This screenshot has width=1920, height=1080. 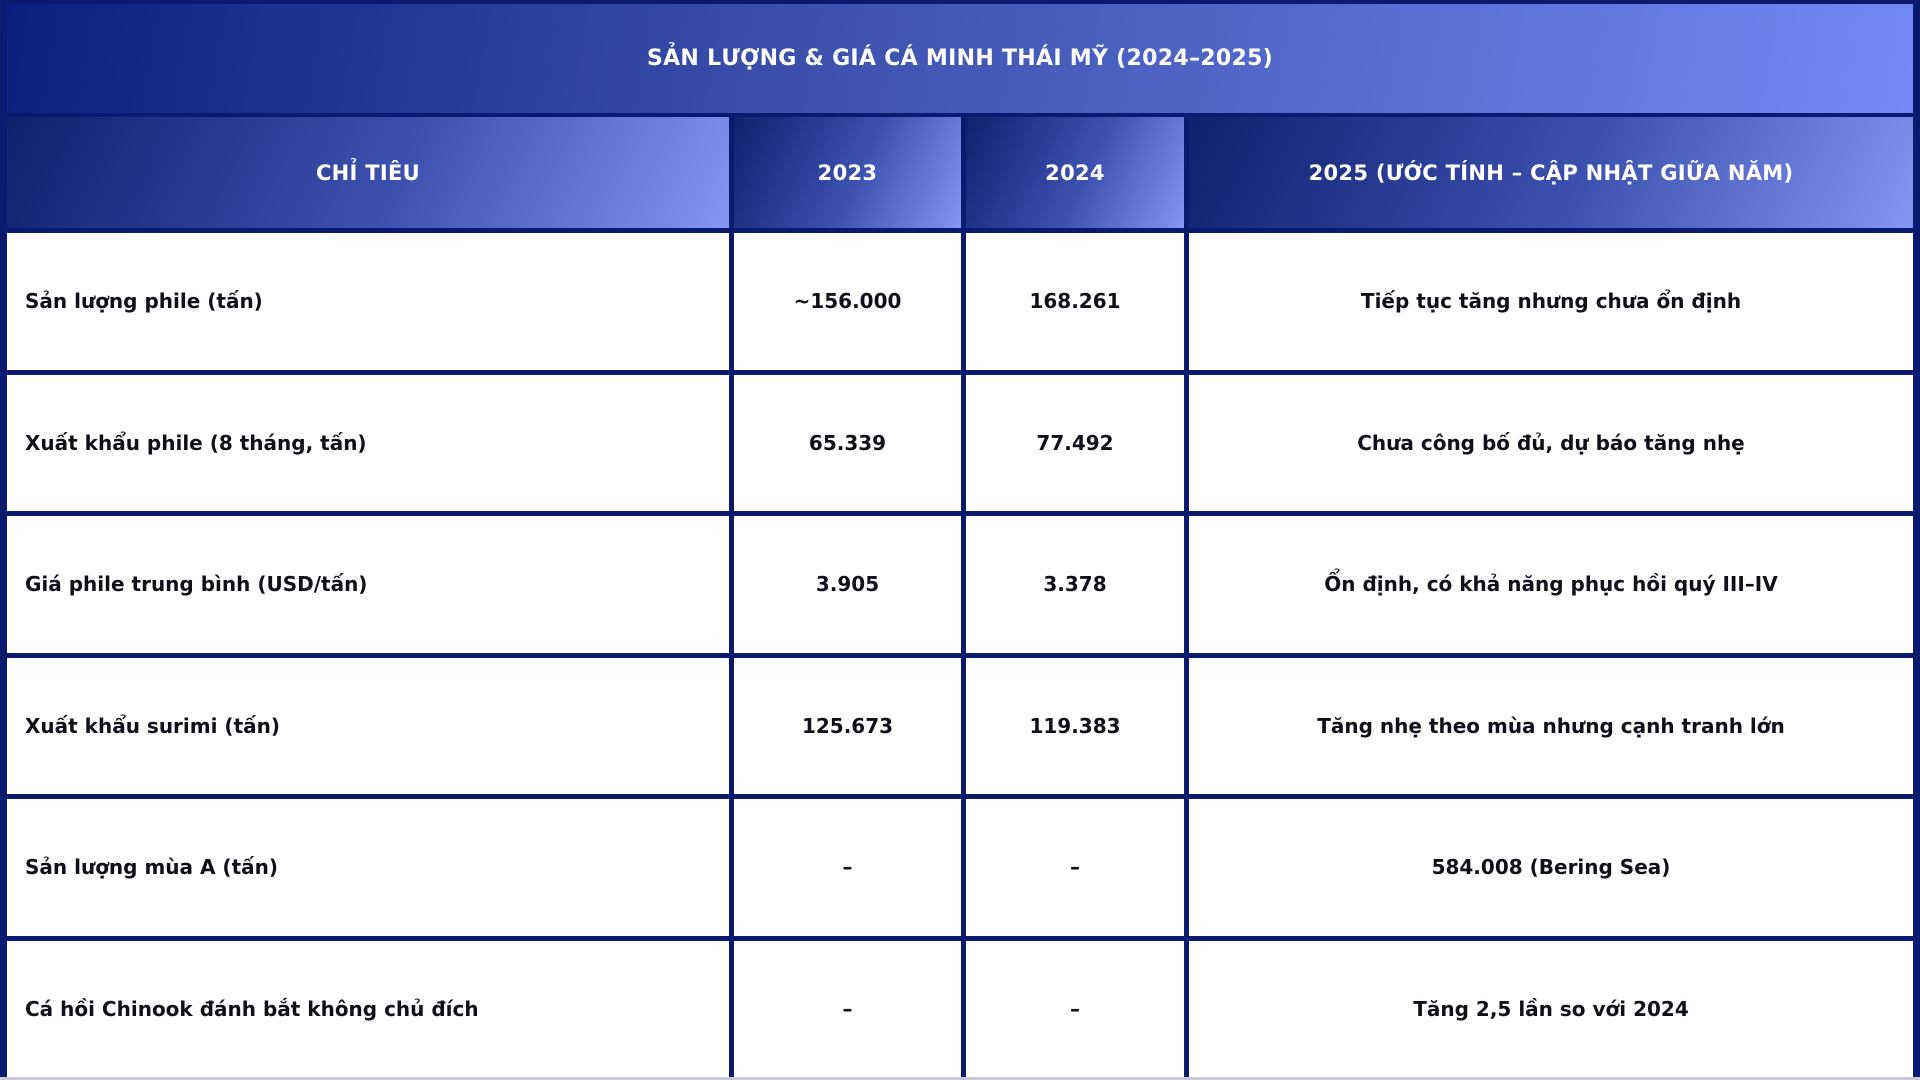 I want to click on cell-2023: 125.673, so click(x=847, y=725).